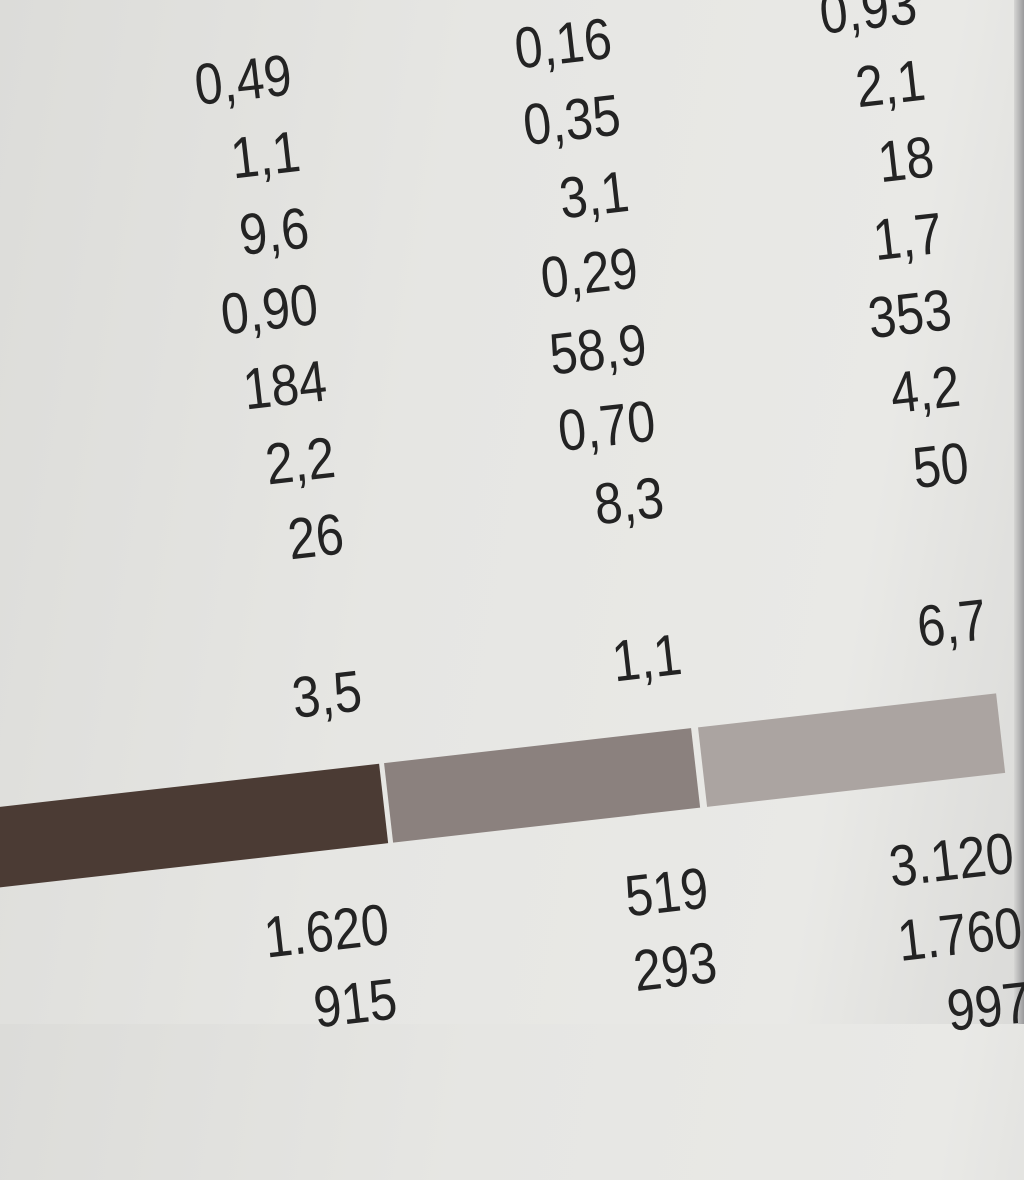 Image resolution: width=1024 pixels, height=1180 pixels. Describe the element at coordinates (629, 501) in the screenshot. I see `table-cell: 8,3` at that location.